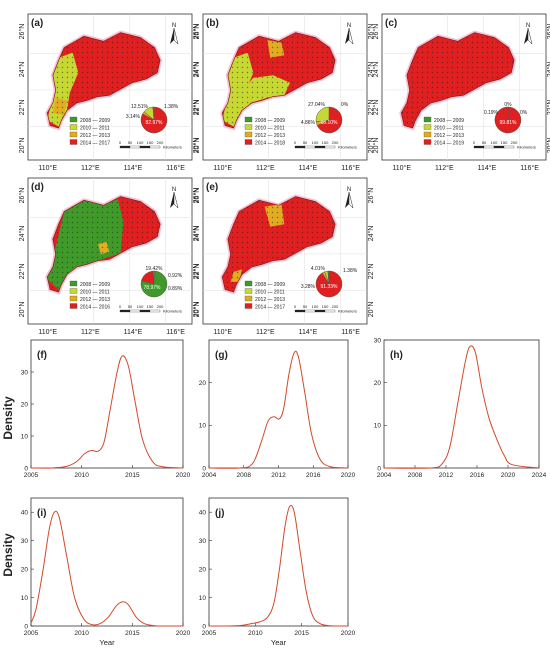 This screenshot has width=550, height=651. Describe the element at coordinates (347, 147) in the screenshot. I see `scale-unit: Kilometers` at that location.